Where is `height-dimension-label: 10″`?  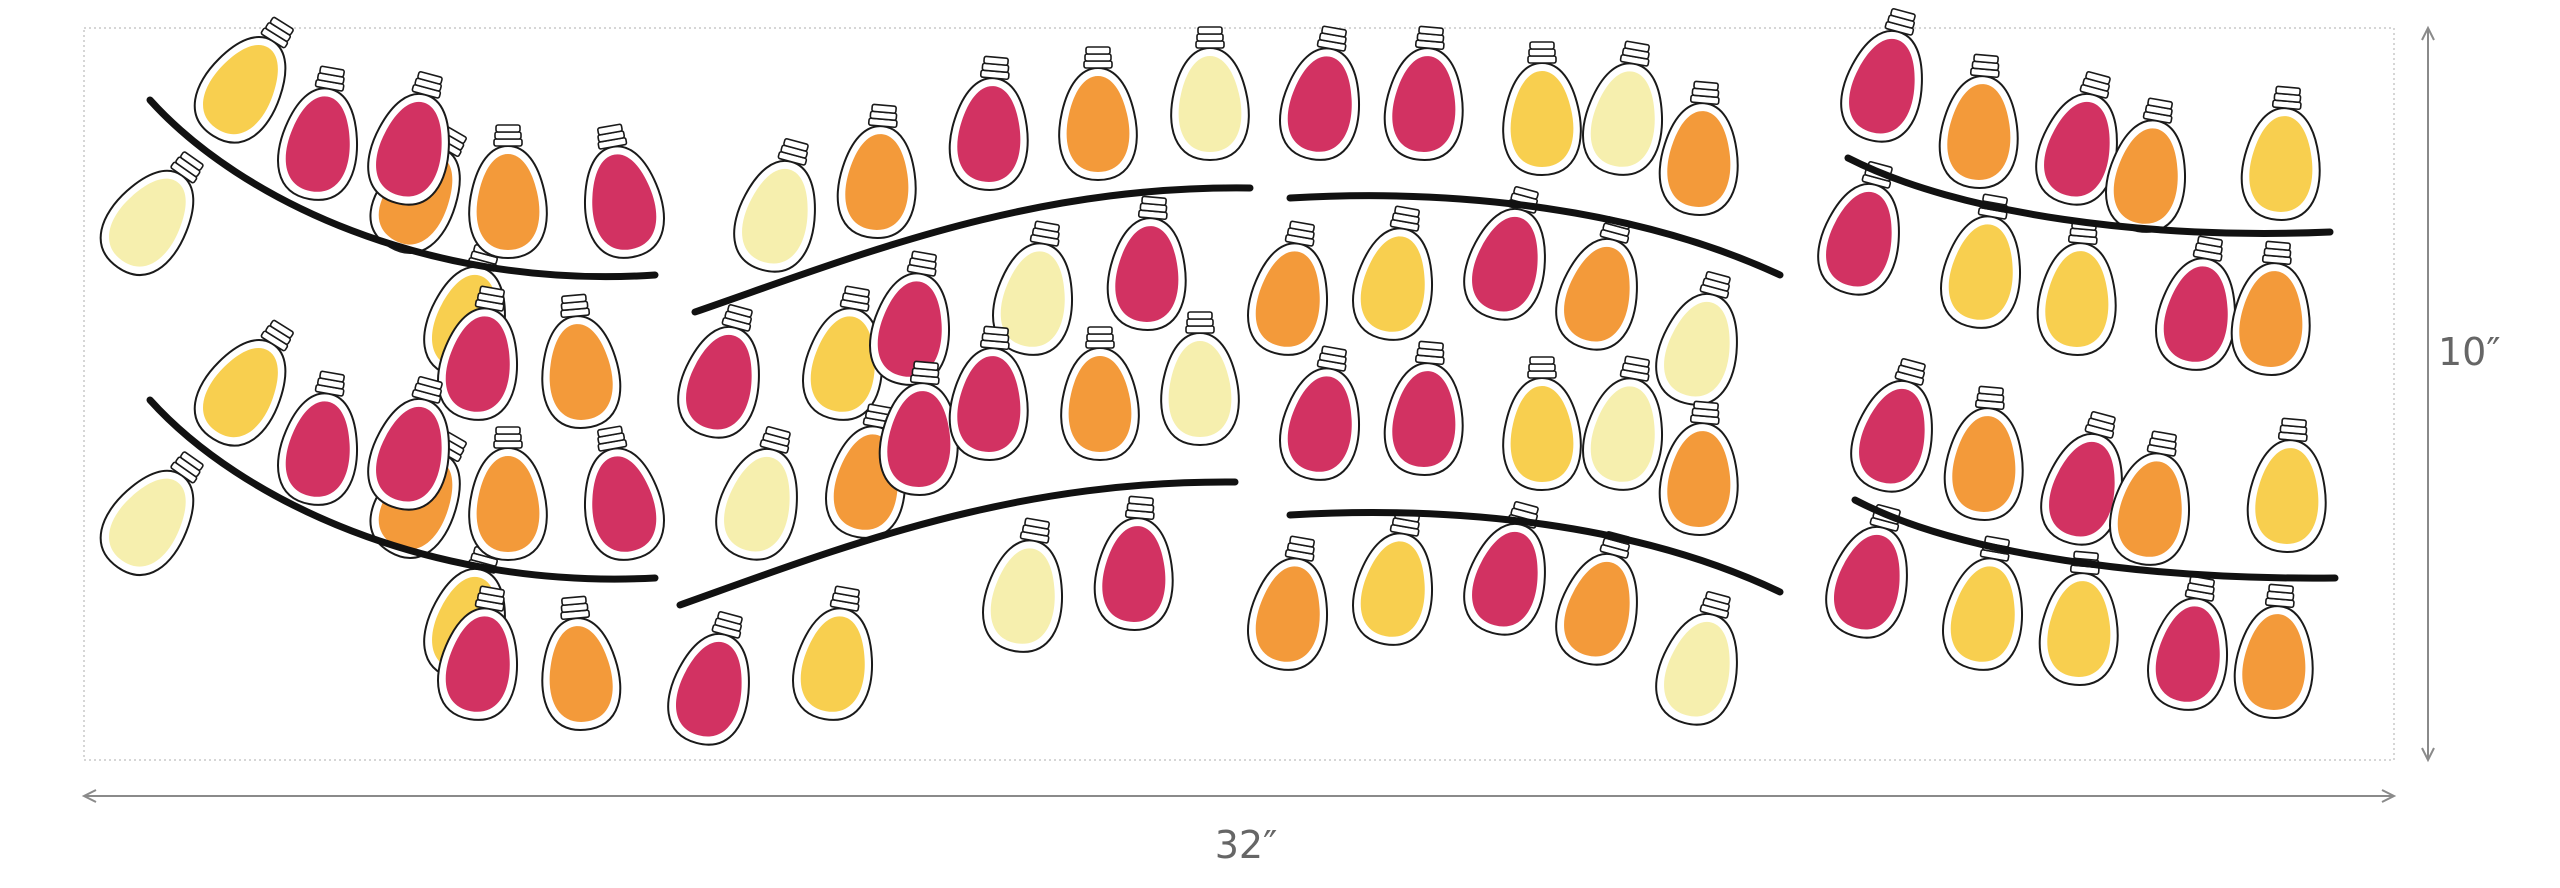 height-dimension-label: 10″ is located at coordinates (2469, 352).